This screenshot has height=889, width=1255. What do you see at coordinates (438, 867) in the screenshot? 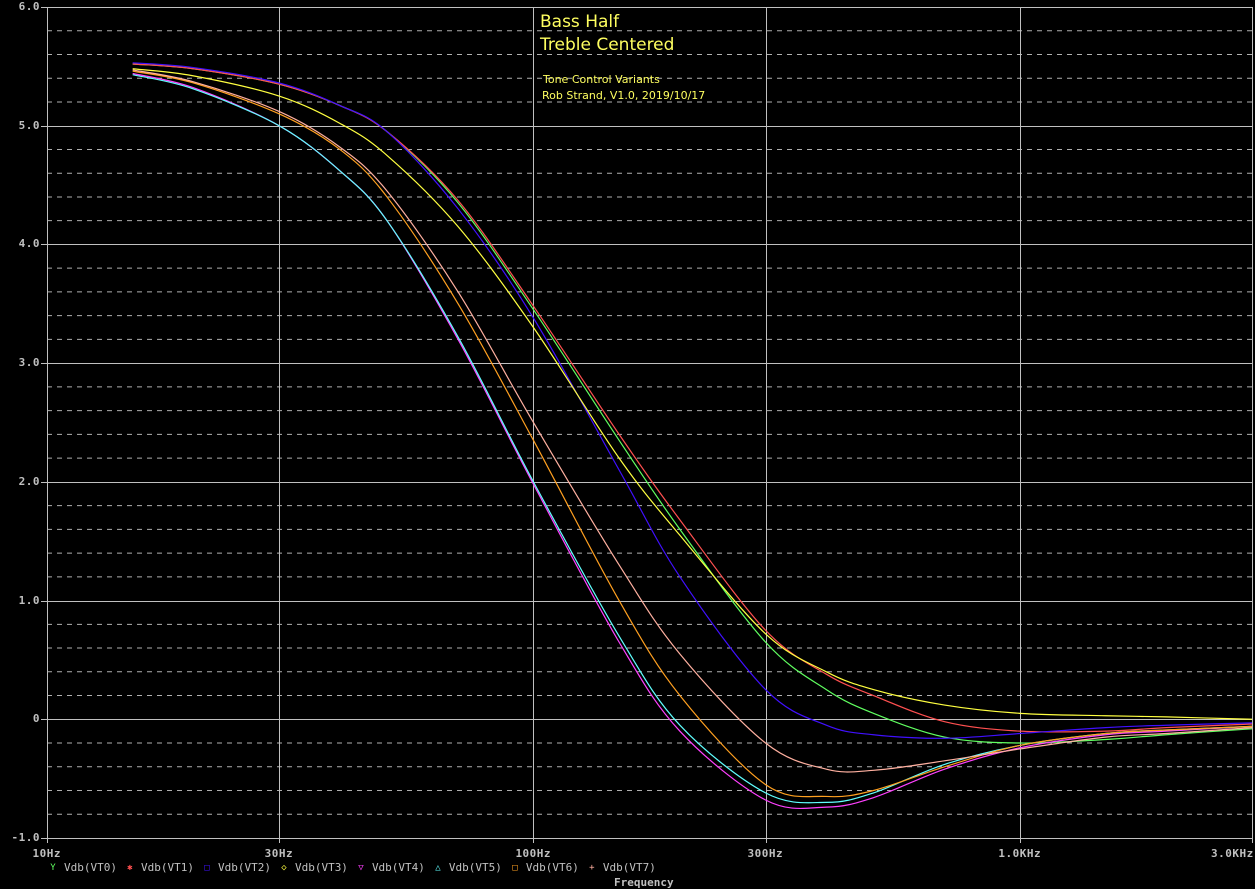
I see `legend-marker-triangle-up-icon: △` at bounding box center [438, 867].